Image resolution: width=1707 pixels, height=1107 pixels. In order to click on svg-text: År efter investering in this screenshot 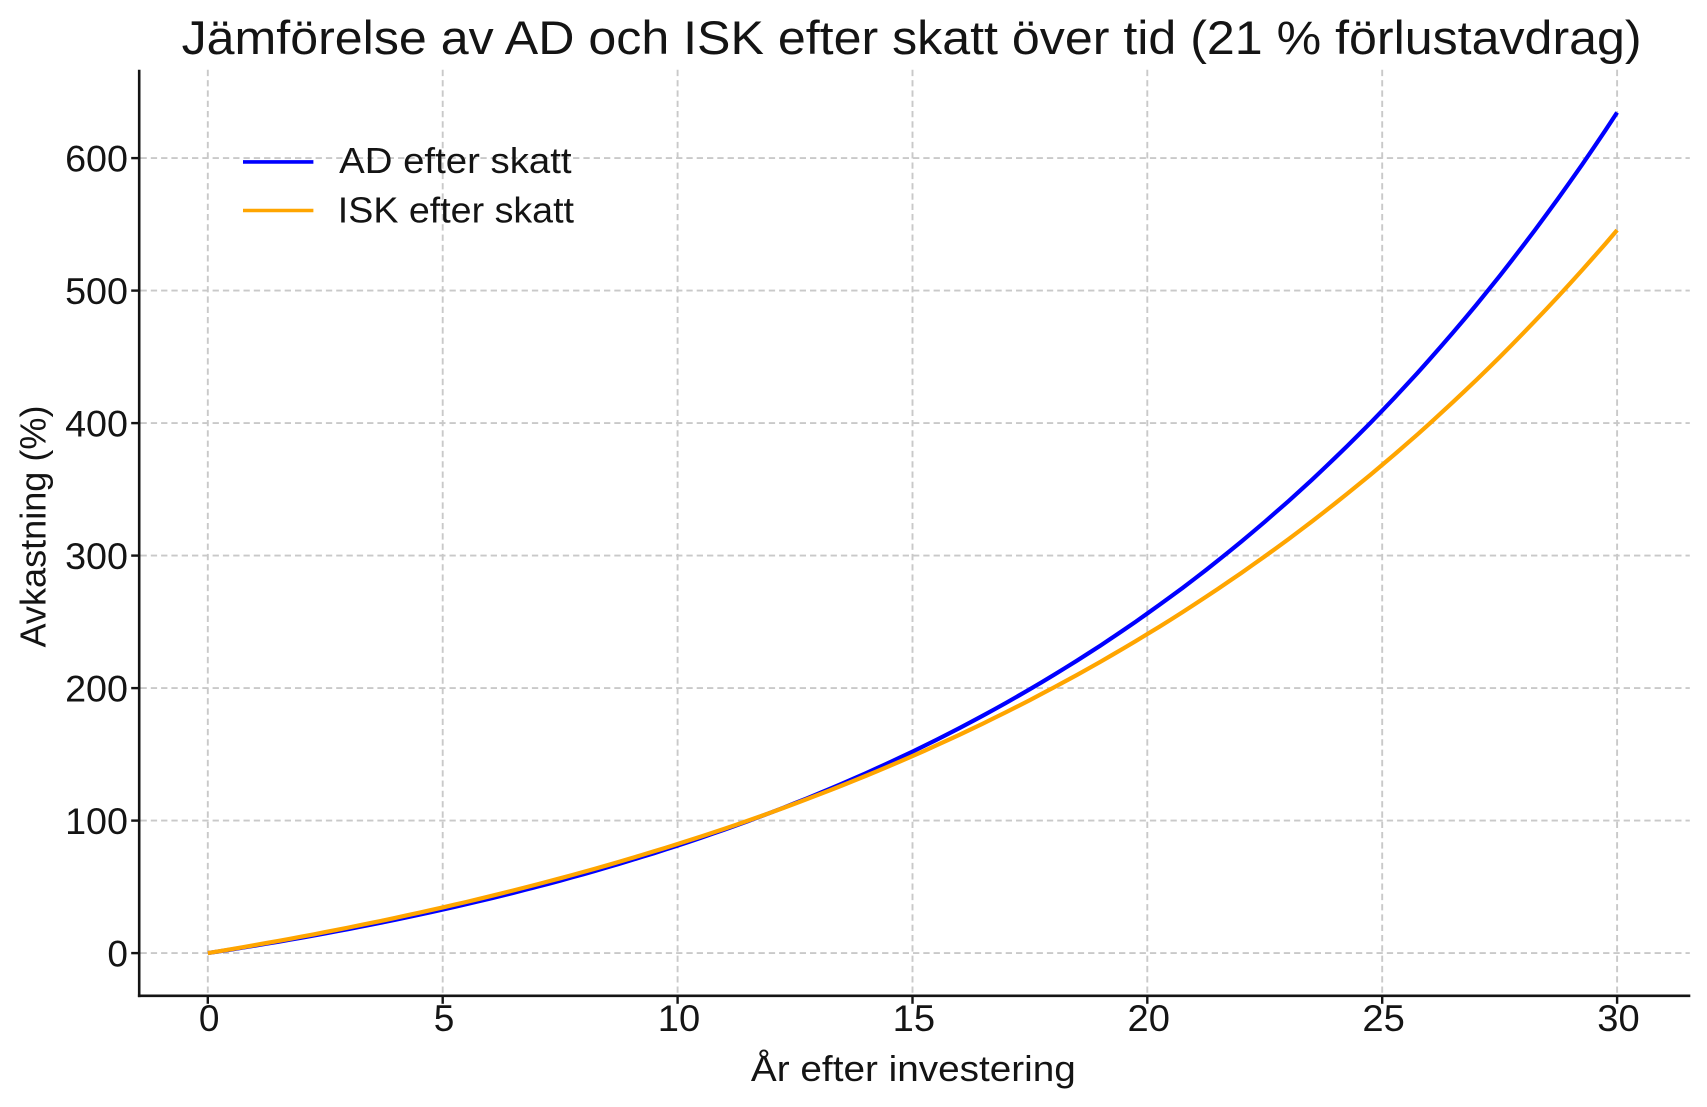, I will do `click(913, 1068)`.